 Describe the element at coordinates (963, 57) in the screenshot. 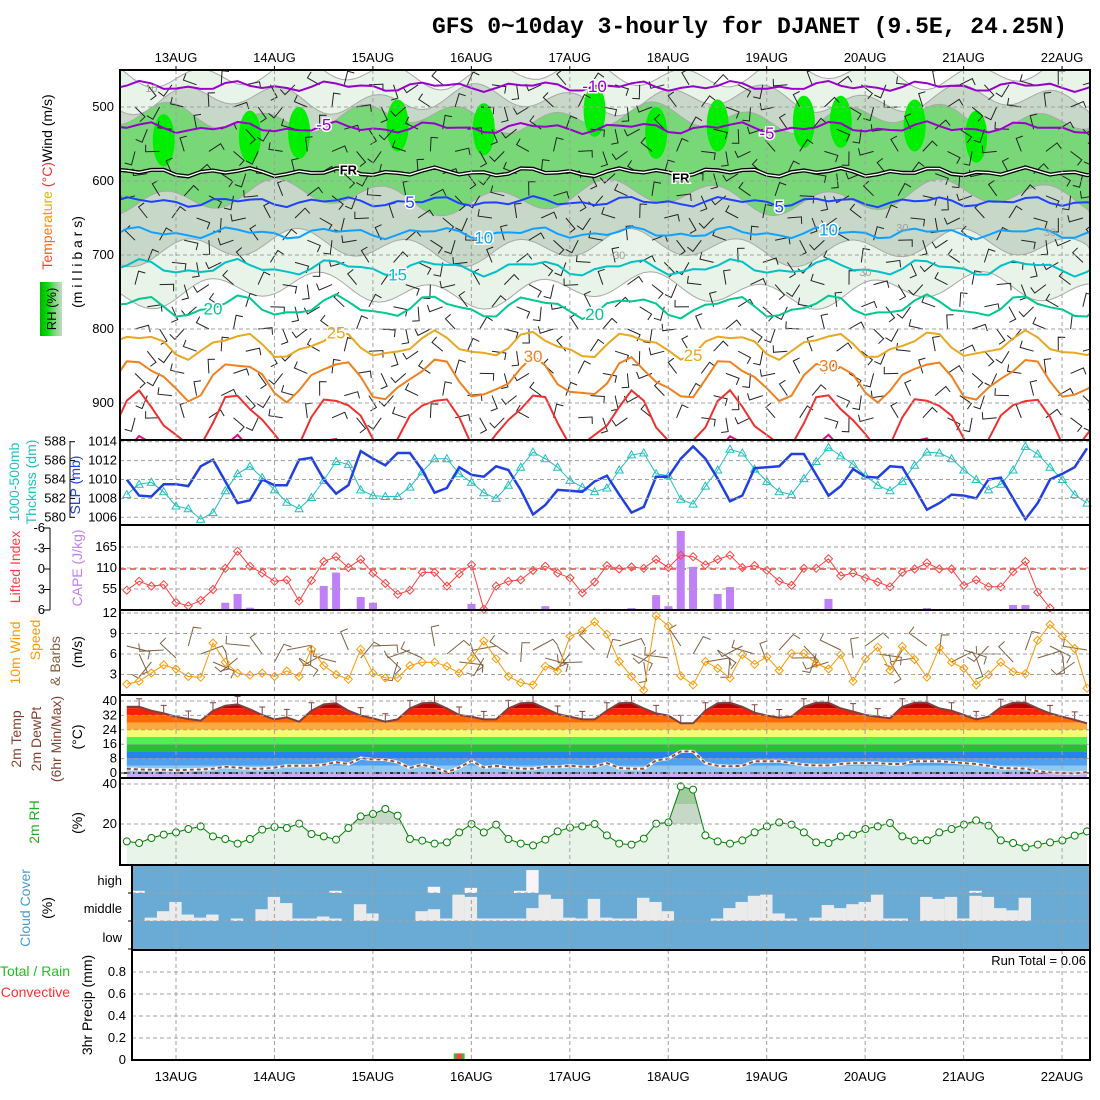

I see `date-label-top: 21AUG` at that location.